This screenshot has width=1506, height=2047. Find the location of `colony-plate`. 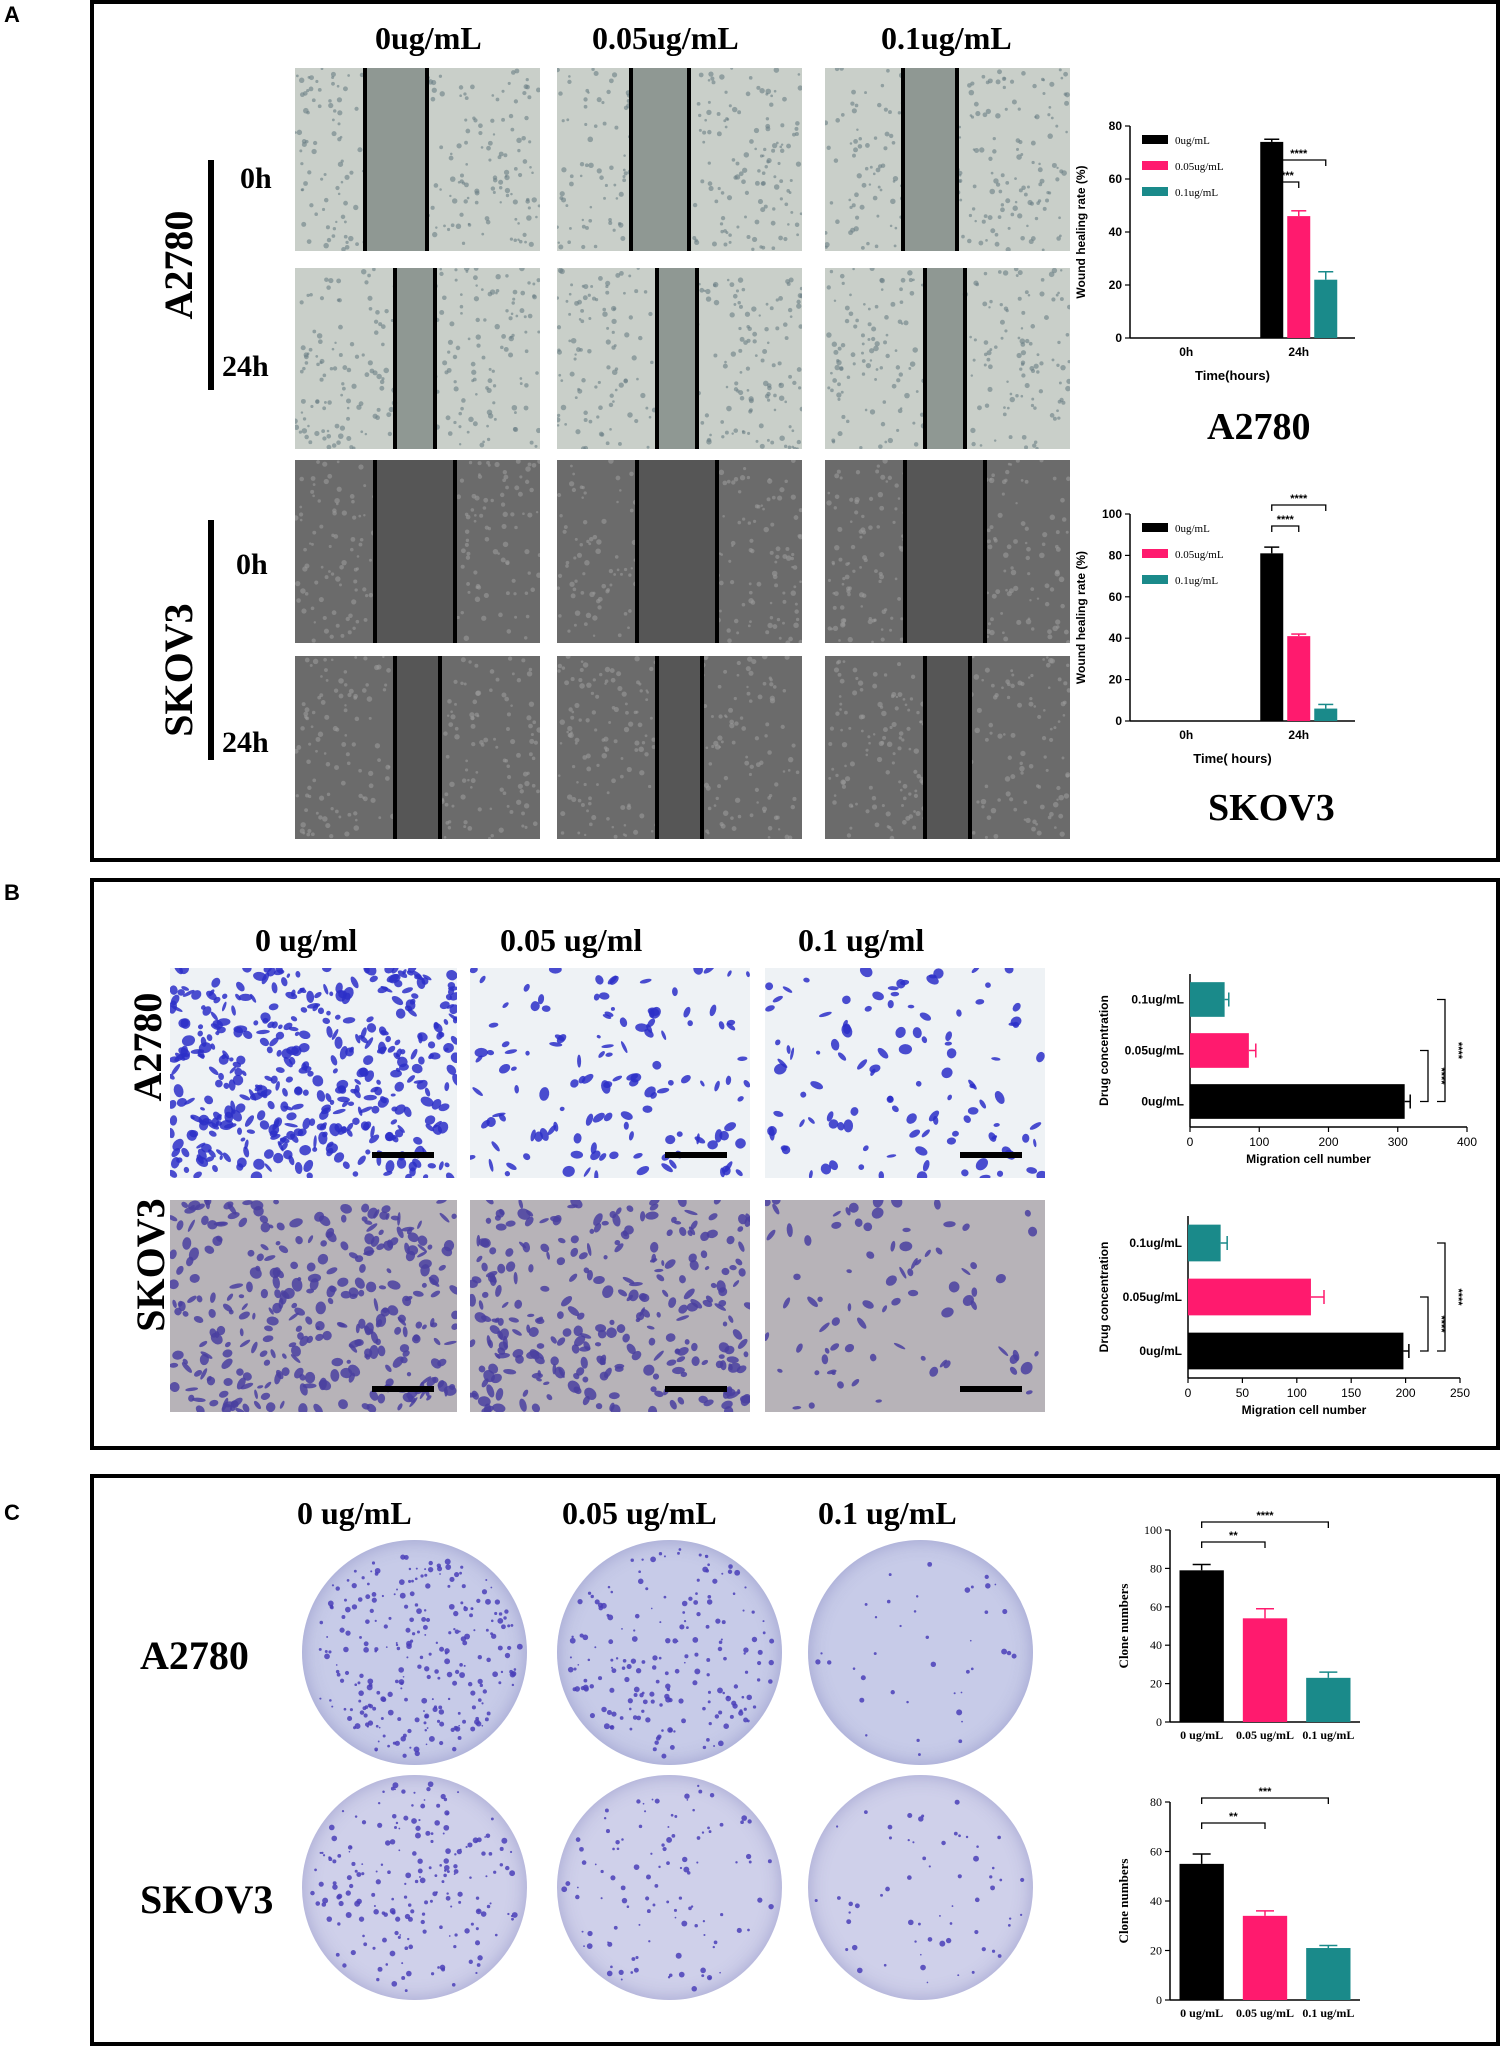

colony-plate is located at coordinates (920, 1652).